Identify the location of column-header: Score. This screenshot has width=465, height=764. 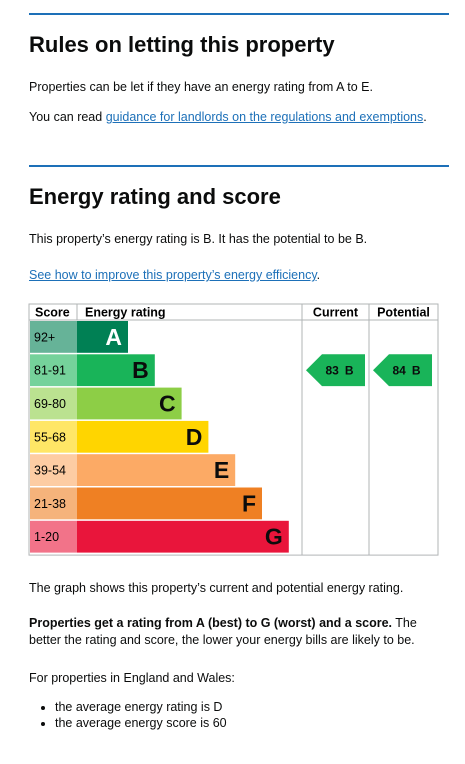
(52, 313).